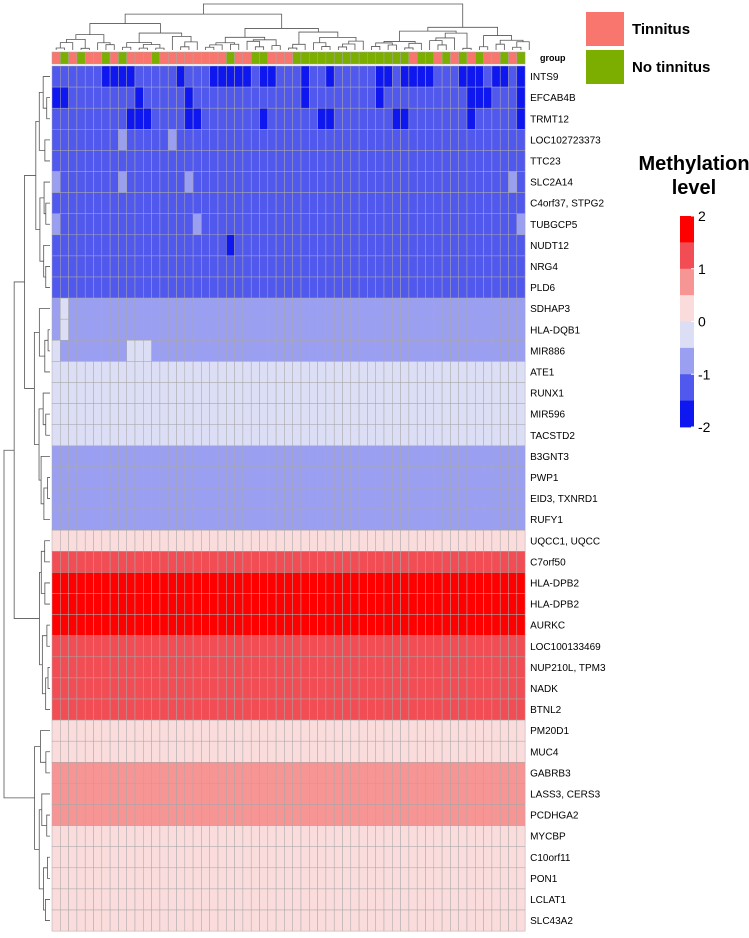  I want to click on gene-label: UQCC1, UQCC, so click(565, 541).